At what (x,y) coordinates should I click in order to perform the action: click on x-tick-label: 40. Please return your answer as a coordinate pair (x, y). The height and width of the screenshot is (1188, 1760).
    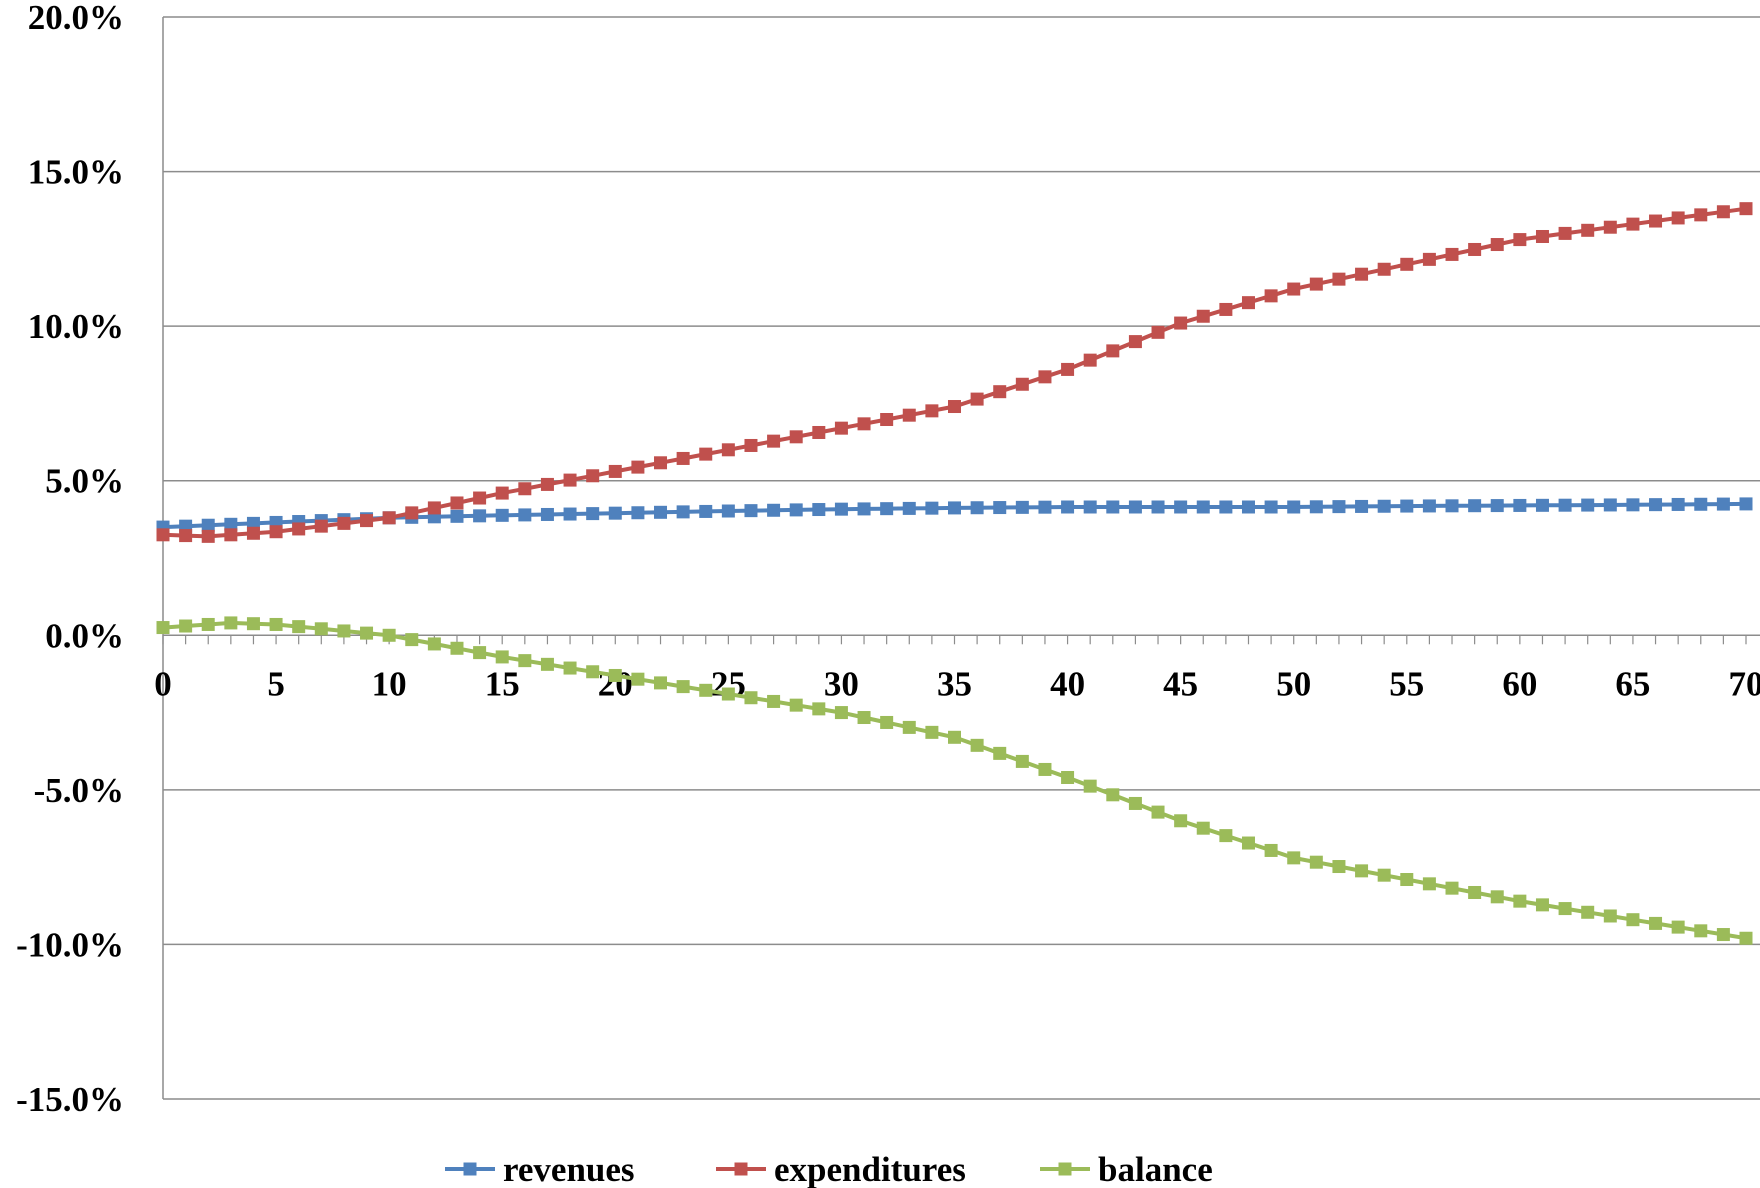
    Looking at the image, I should click on (1067, 683).